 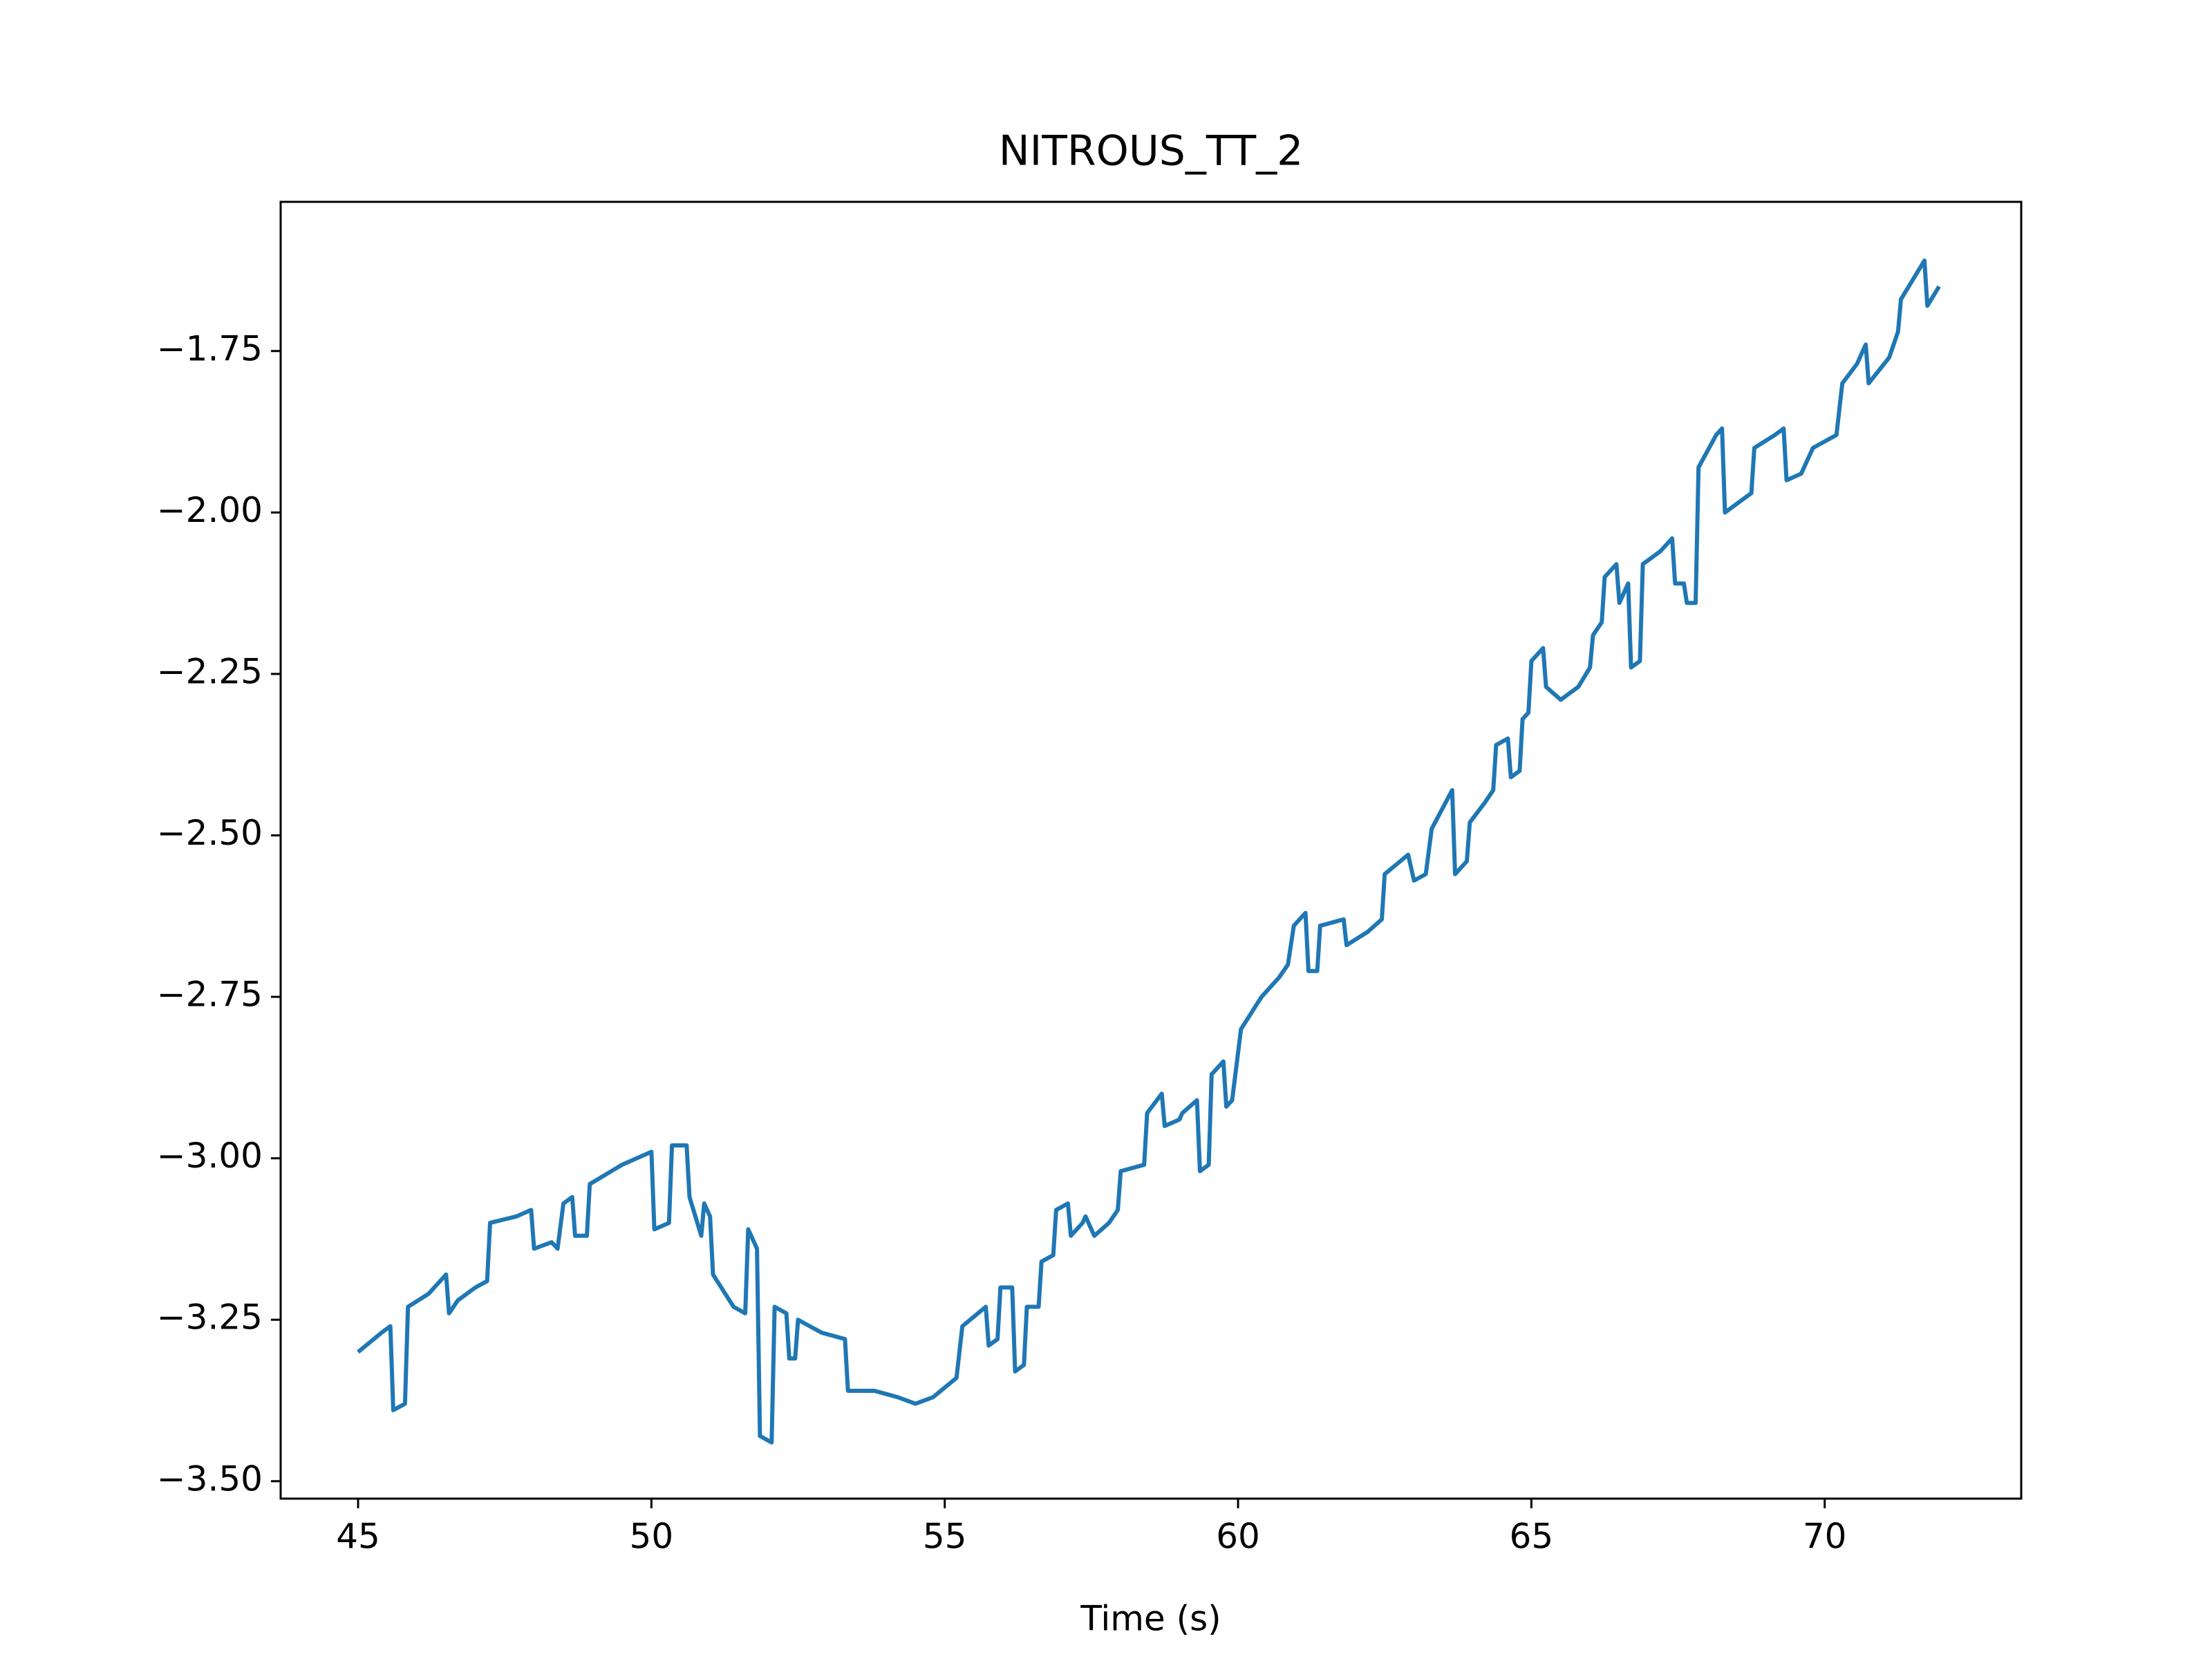 I want to click on x-tick-label: 55, so click(x=945, y=1537).